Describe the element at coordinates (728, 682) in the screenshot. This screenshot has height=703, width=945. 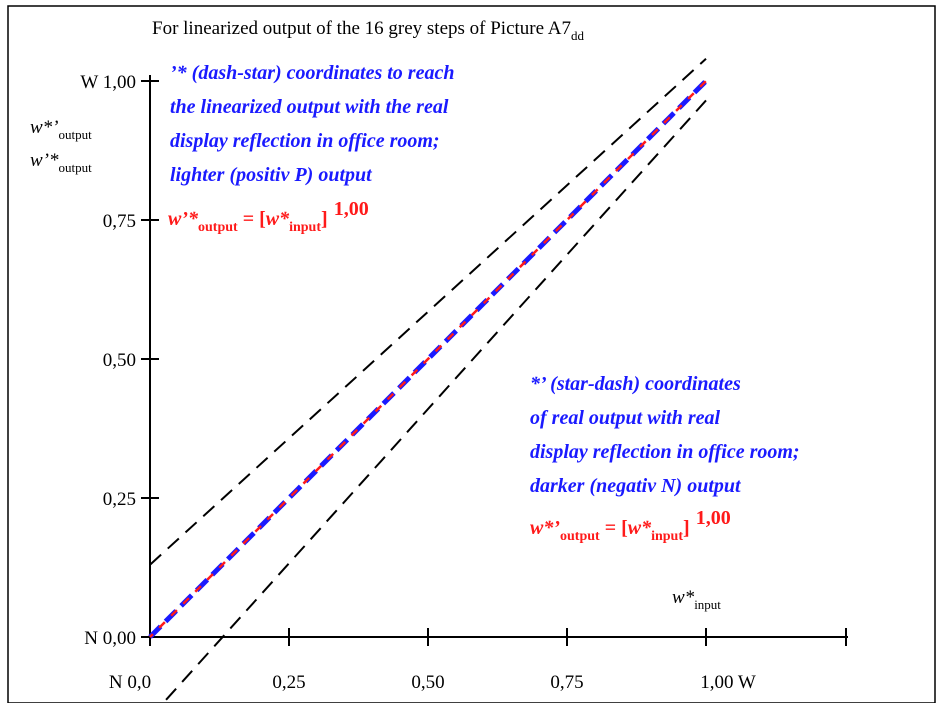
I see `x-tick-label: 1,00 W` at that location.